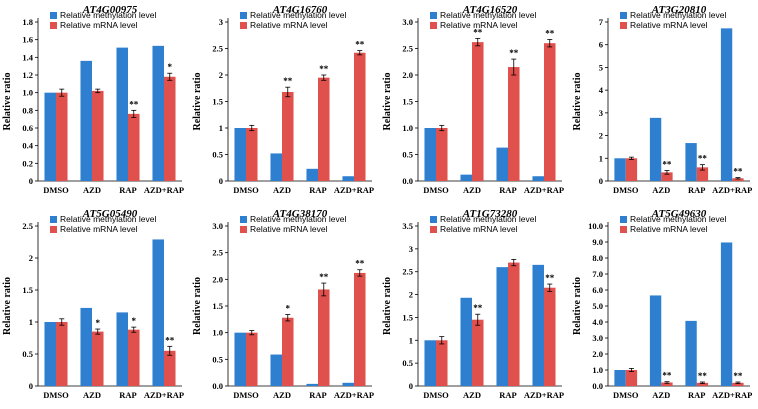  What do you see at coordinates (597, 290) in the screenshot?
I see `y-tick-label: 6.0` at bounding box center [597, 290].